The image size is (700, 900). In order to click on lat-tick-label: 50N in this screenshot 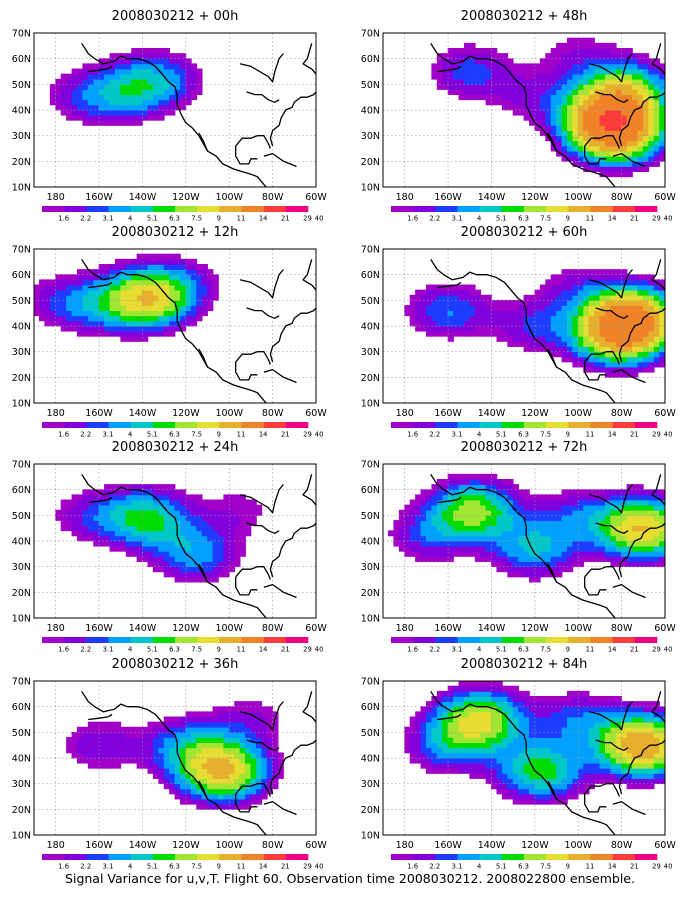, I will do `click(370, 516)`.